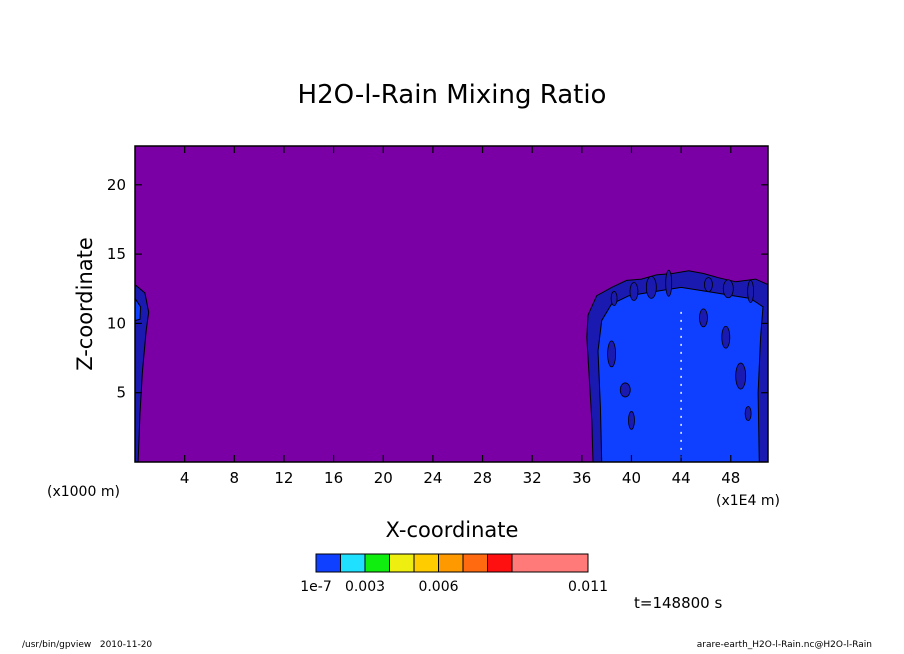 Image resolution: width=904 pixels, height=654 pixels. What do you see at coordinates (185, 478) in the screenshot?
I see `x-tick-label: 4` at bounding box center [185, 478].